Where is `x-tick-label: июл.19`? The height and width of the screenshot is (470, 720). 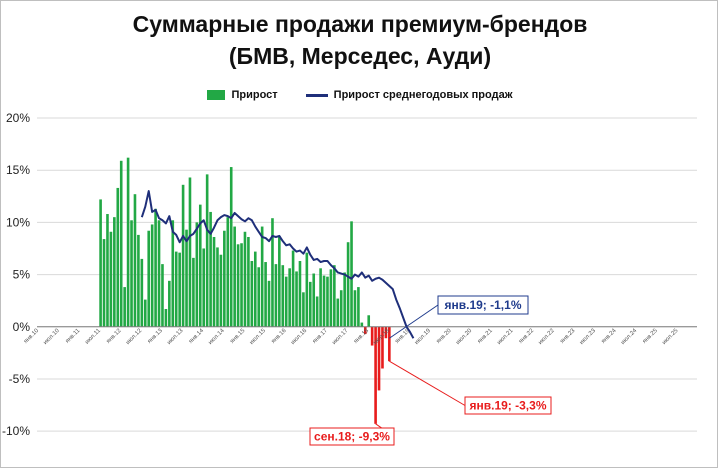
x-tick-label: июл.19 is located at coordinates (423, 336).